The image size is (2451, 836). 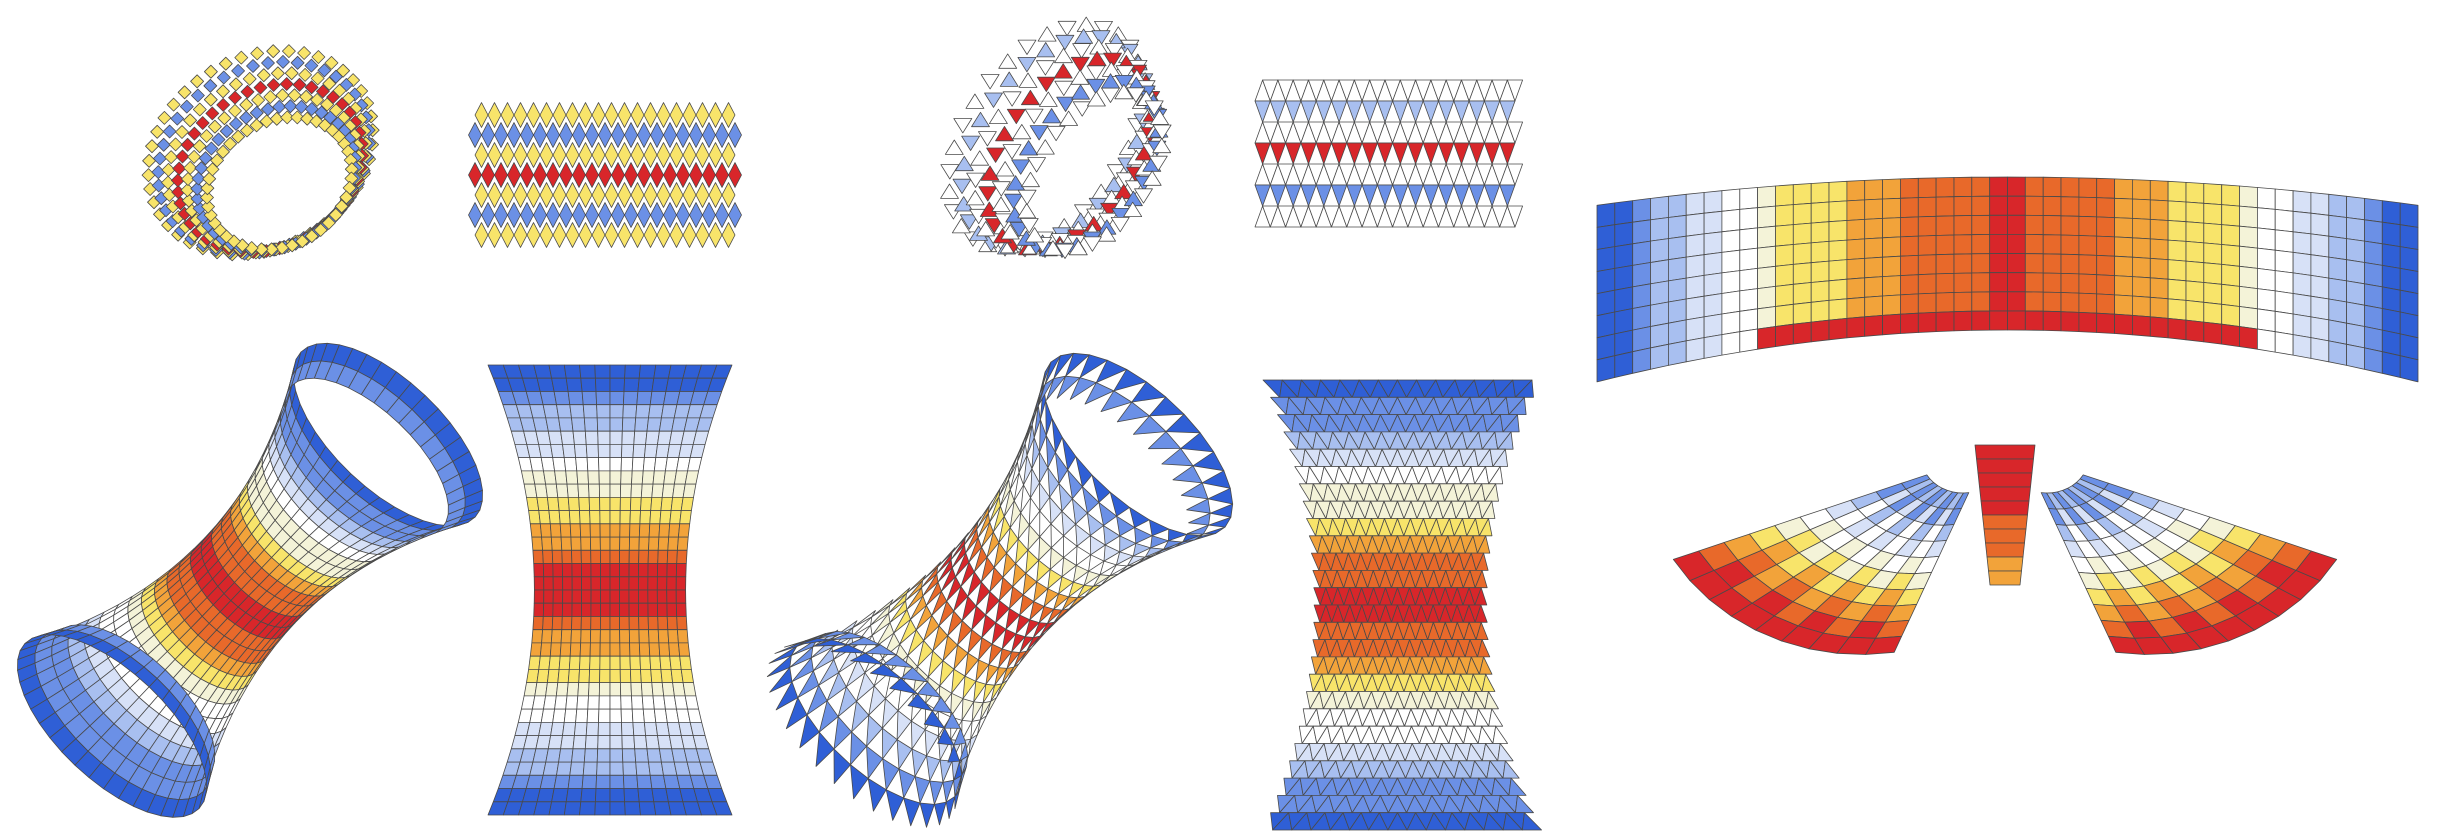 I want to click on triangle-tiles-cylinder-side-svg, so click(x=1389, y=153).